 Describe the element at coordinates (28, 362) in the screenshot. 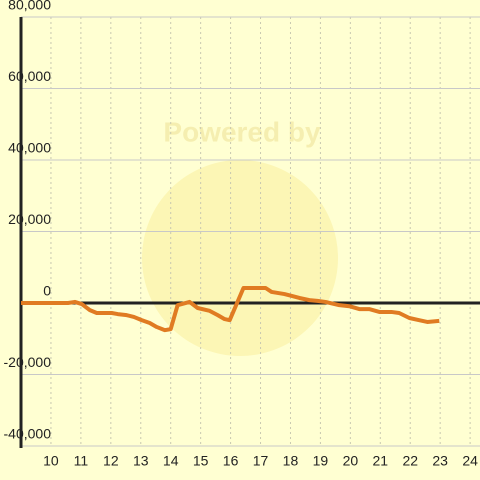

I see `y-tick-label: -20,000` at that location.